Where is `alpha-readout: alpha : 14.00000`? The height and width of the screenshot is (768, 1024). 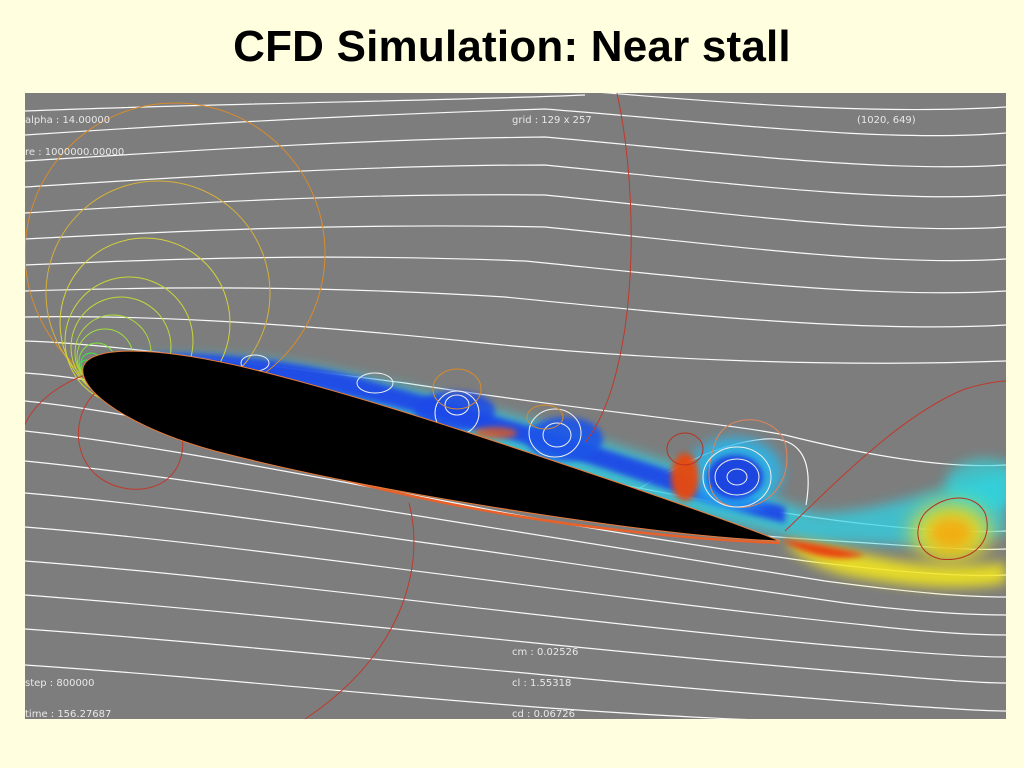
alpha-readout: alpha : 14.00000 is located at coordinates (68, 120).